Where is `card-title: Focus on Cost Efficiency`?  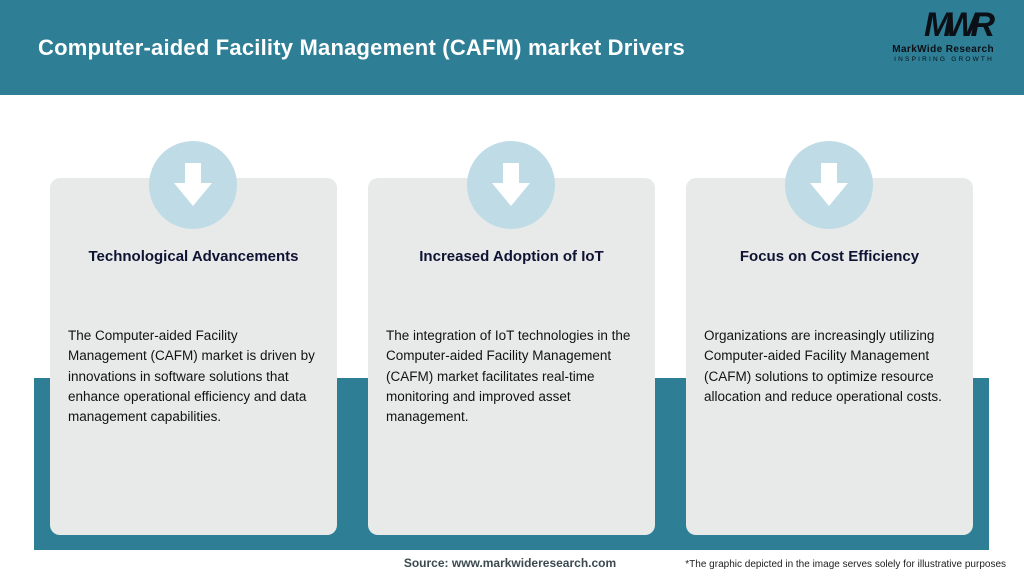
card-title: Focus on Cost Efficiency is located at coordinates (829, 256).